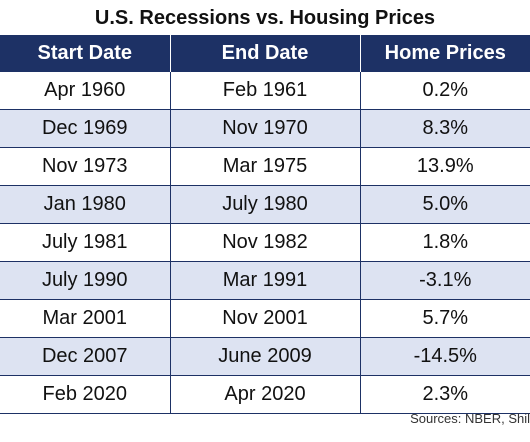 Image resolution: width=530 pixels, height=442 pixels. I want to click on home-prices-cell: 2.3%, so click(444, 394).